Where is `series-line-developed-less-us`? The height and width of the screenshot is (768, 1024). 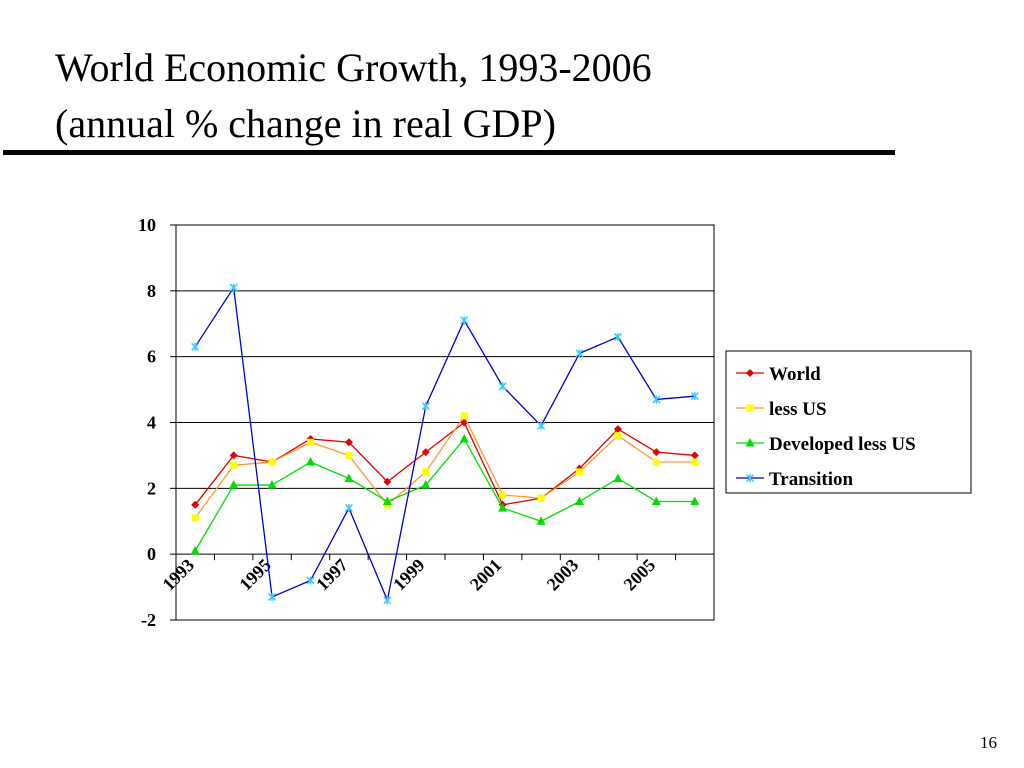
series-line-developed-less-us is located at coordinates (444, 494).